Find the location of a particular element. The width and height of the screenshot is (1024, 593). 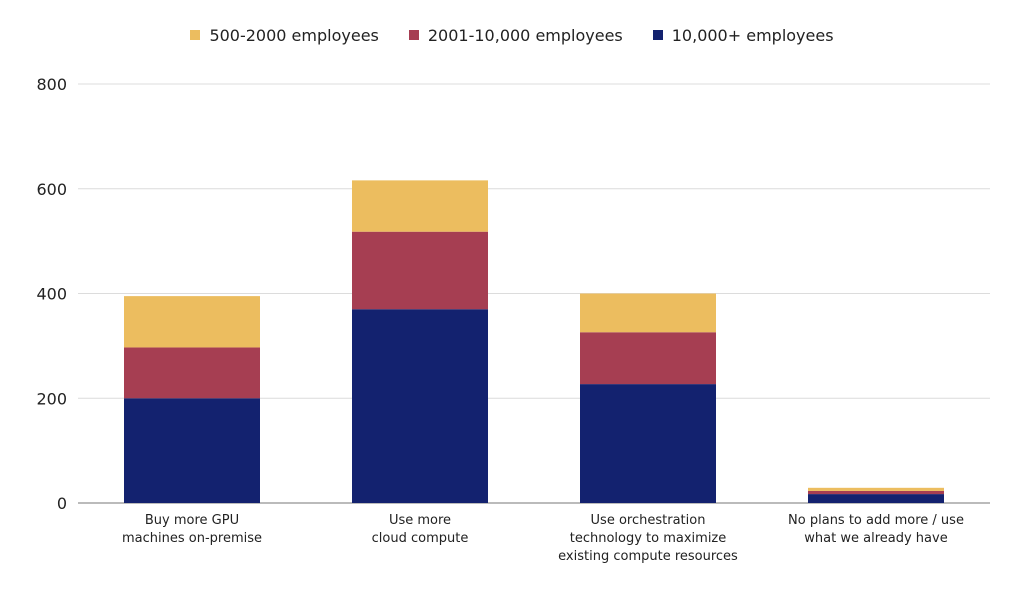

legend-label: 2001-10,000 employees is located at coordinates (525, 35).